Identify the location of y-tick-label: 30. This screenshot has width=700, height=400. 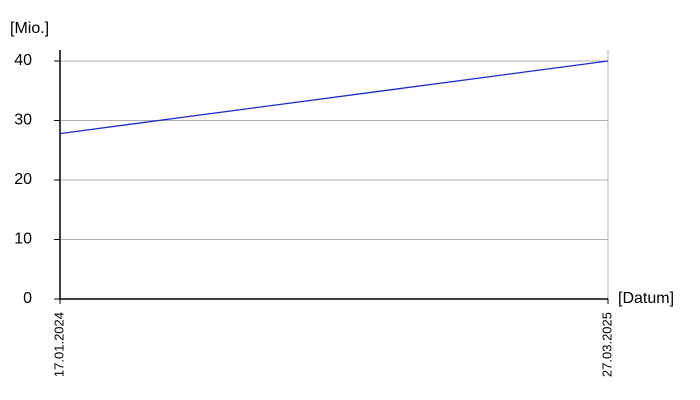
(23, 120).